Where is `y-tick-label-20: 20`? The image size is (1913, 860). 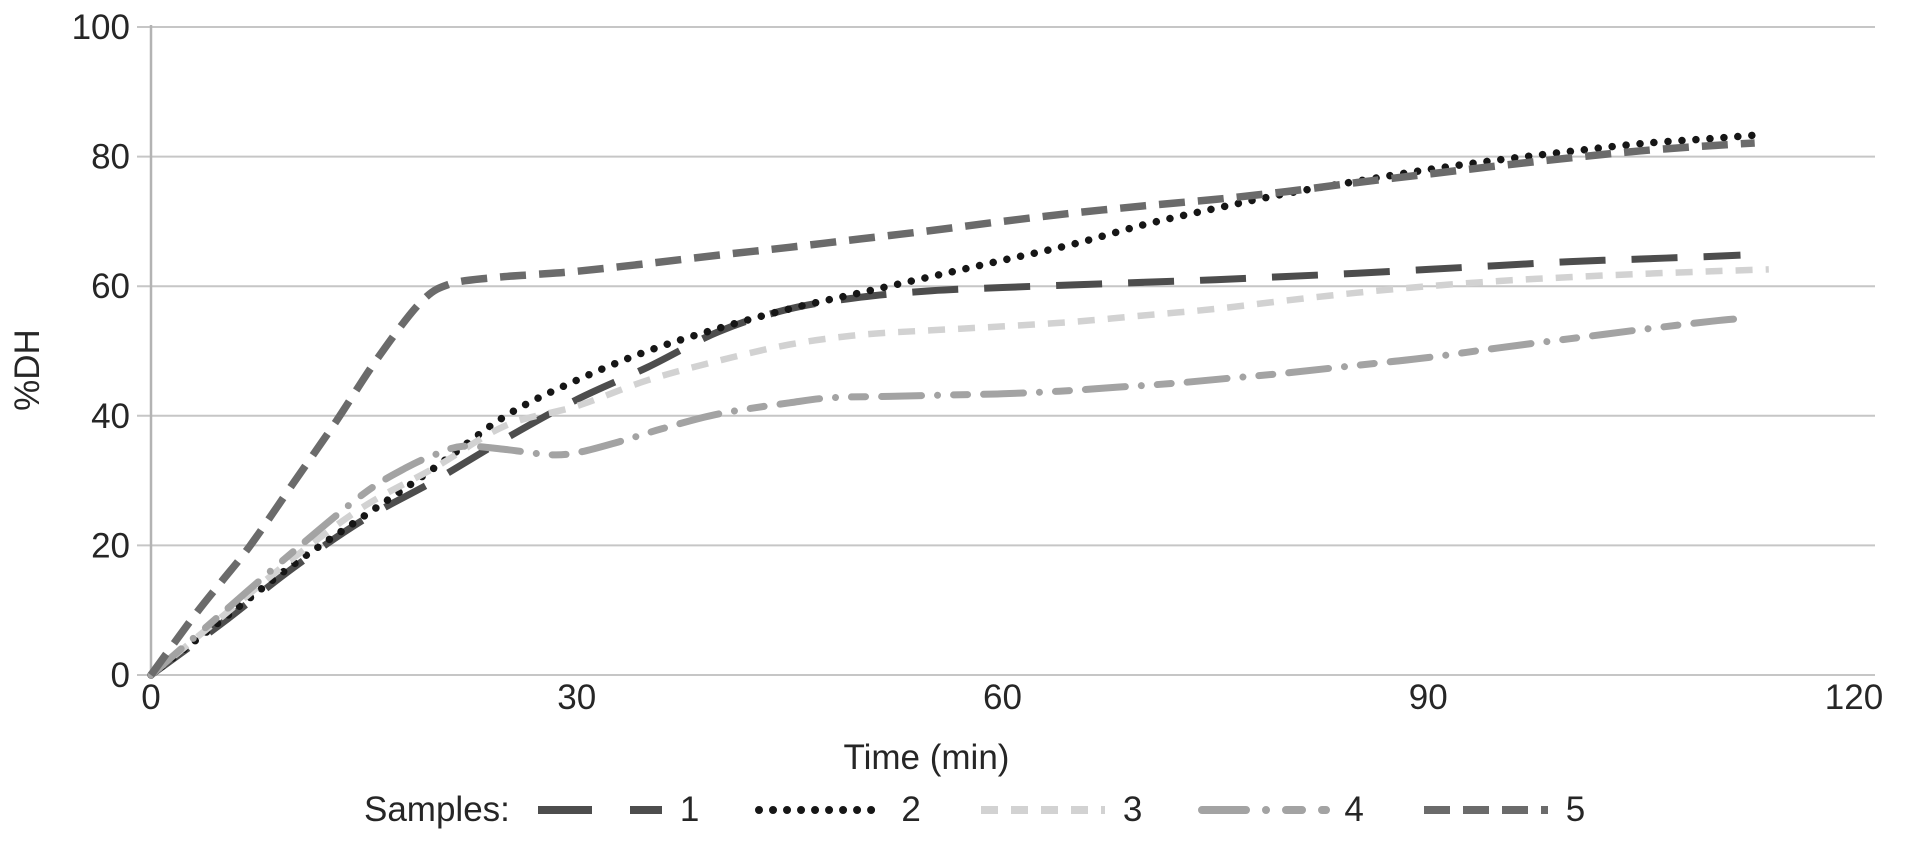 y-tick-label-20: 20 is located at coordinates (110, 545).